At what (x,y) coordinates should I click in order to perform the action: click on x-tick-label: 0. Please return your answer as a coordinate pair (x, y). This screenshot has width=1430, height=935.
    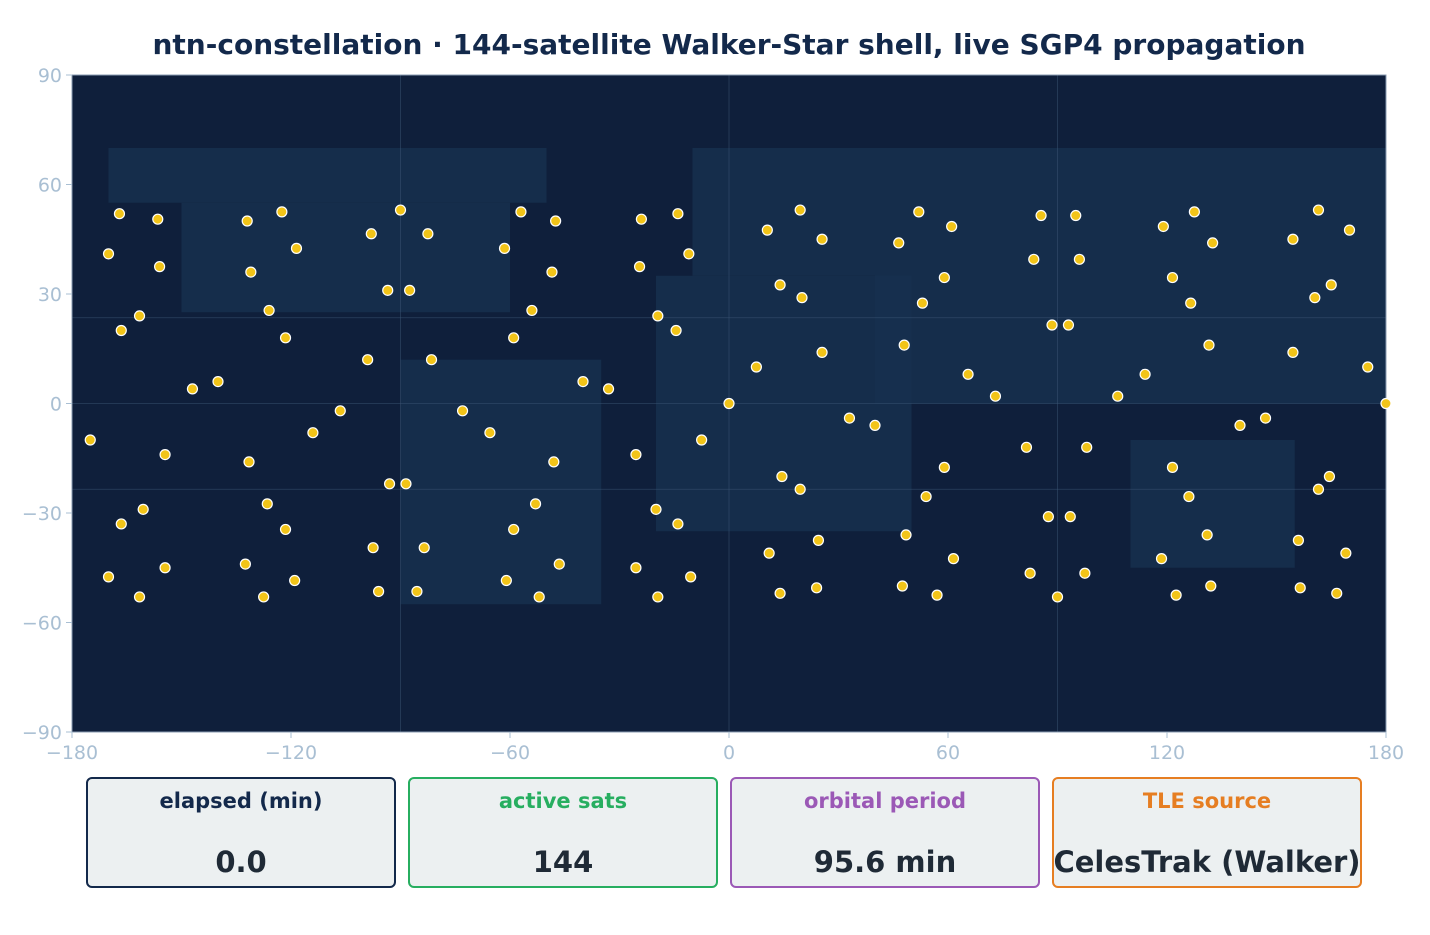
    Looking at the image, I should click on (729, 753).